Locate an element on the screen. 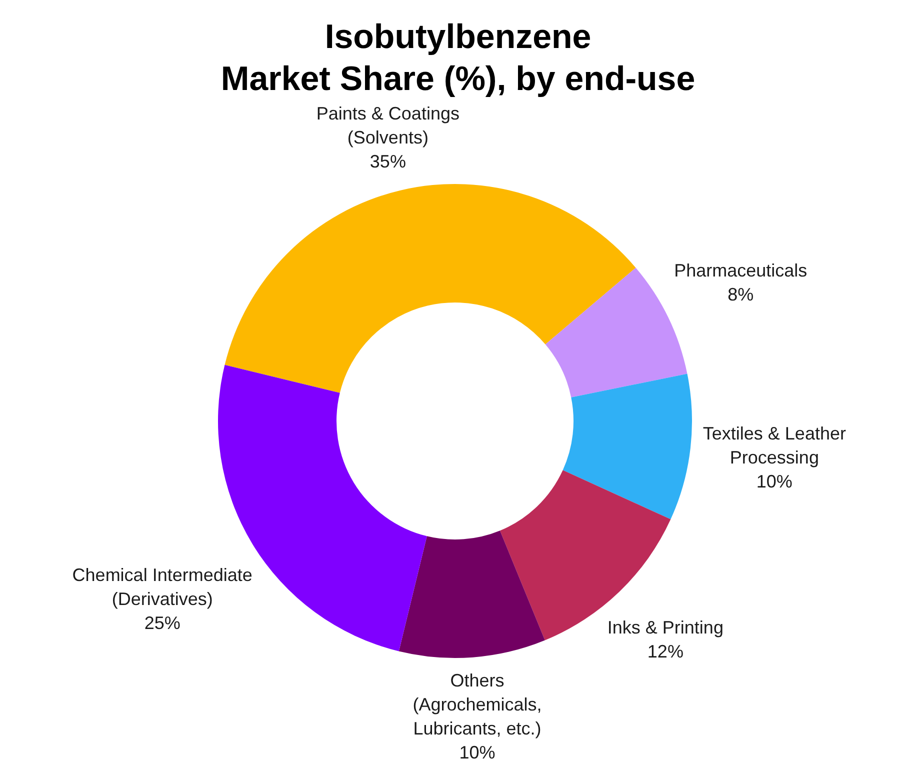 The height and width of the screenshot is (774, 916). slice-label: Others (Agrochemicals, Lubricants, etc.) is located at coordinates (477, 704).